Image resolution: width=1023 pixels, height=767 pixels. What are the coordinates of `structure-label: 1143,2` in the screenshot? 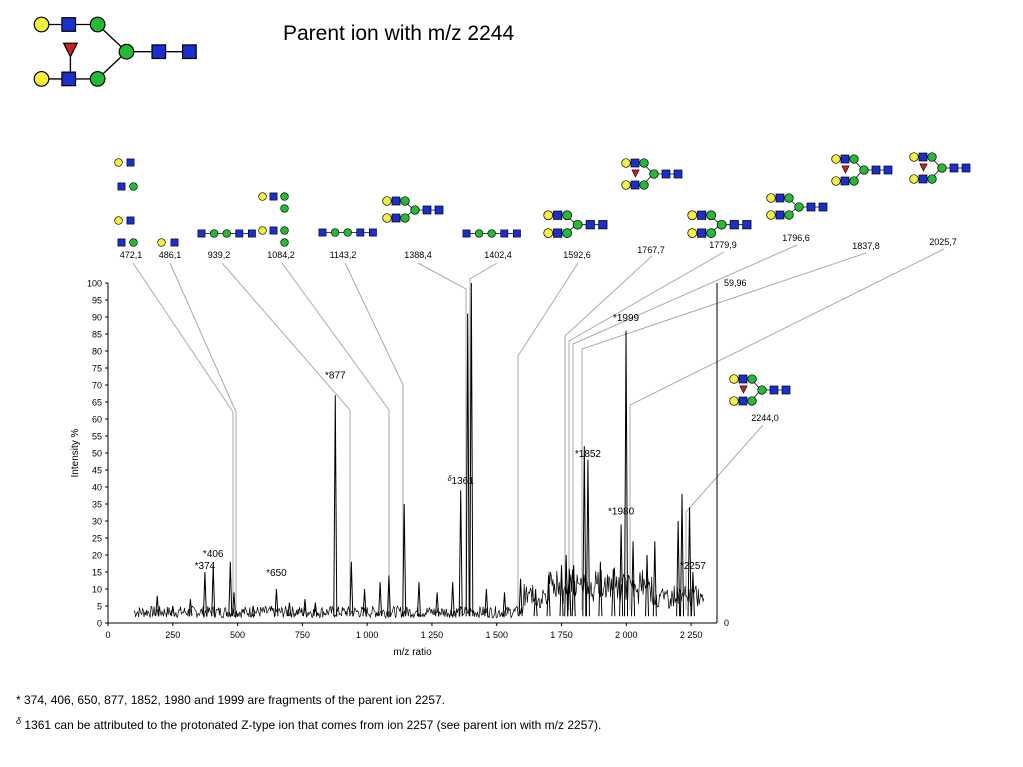 It's located at (343, 255).